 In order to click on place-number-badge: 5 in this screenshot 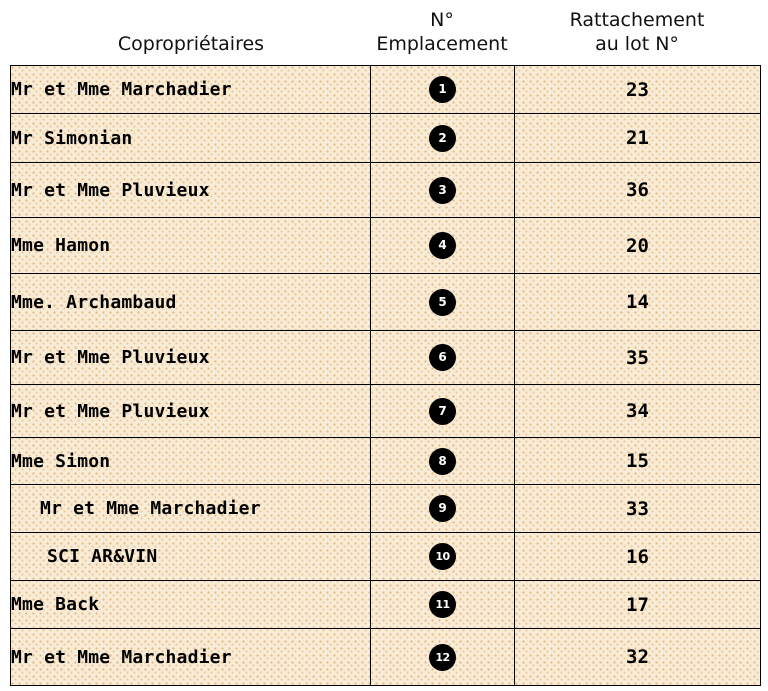, I will do `click(442, 302)`.